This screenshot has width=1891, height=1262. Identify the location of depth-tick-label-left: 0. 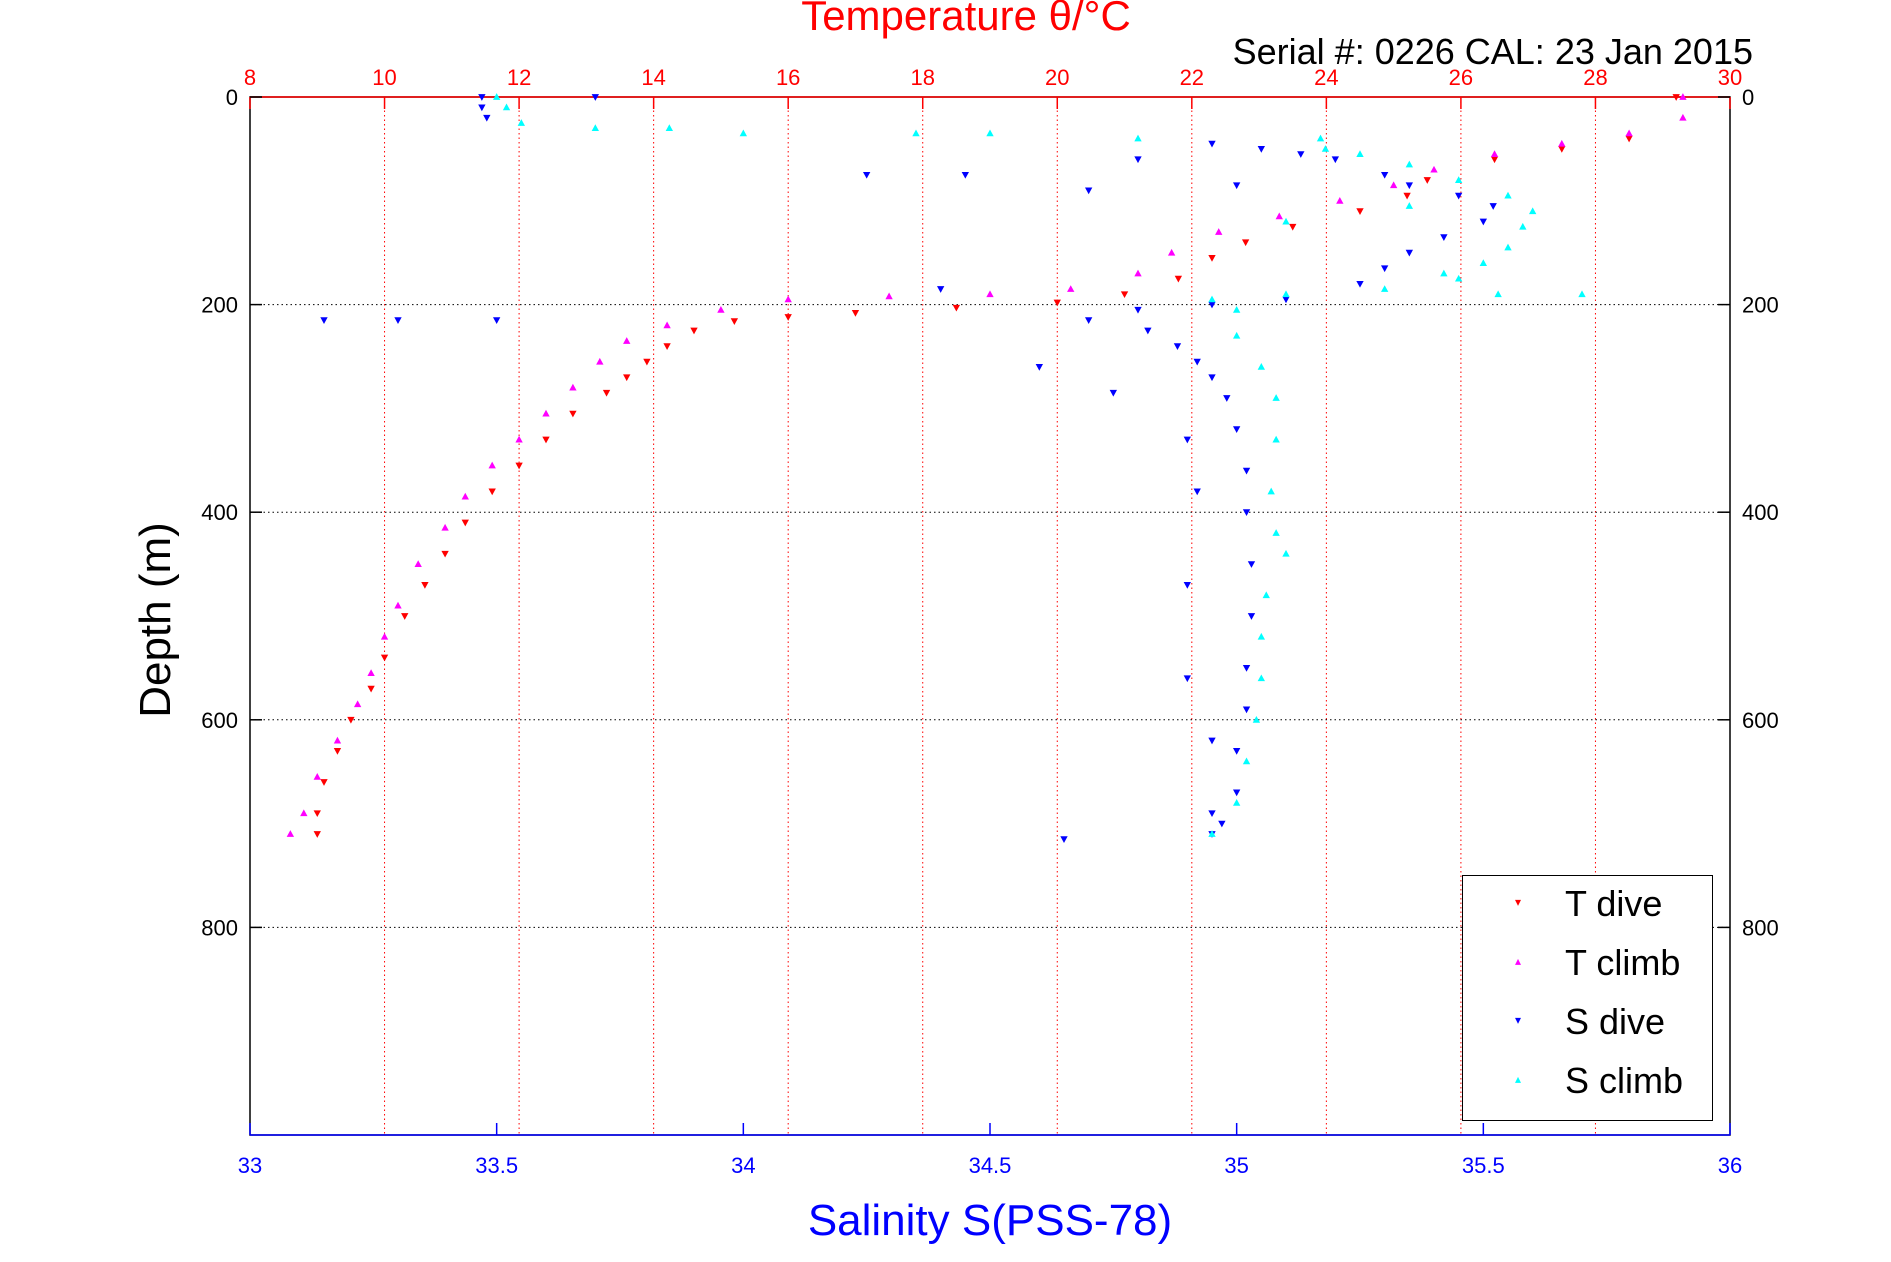
(232, 97).